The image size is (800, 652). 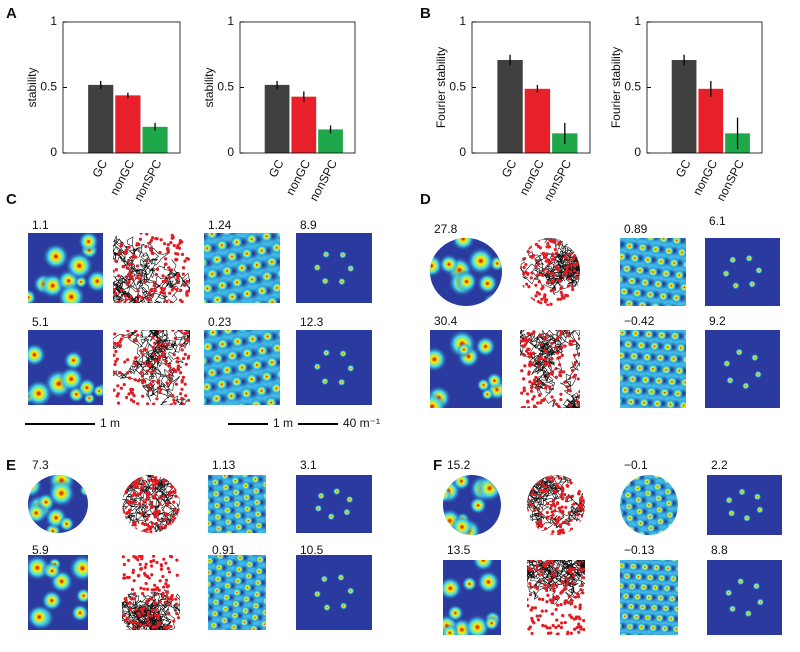 What do you see at coordinates (632, 87) in the screenshot?
I see `y-tick-label: 0.5` at bounding box center [632, 87].